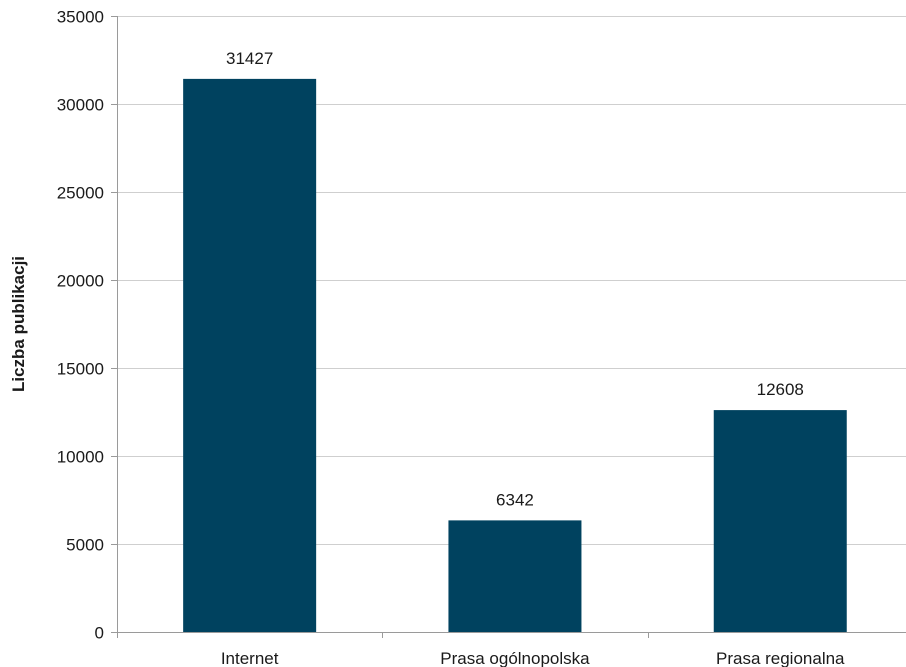 Image resolution: width=906 pixels, height=667 pixels. I want to click on y-tick-label: 20000, so click(80, 281).